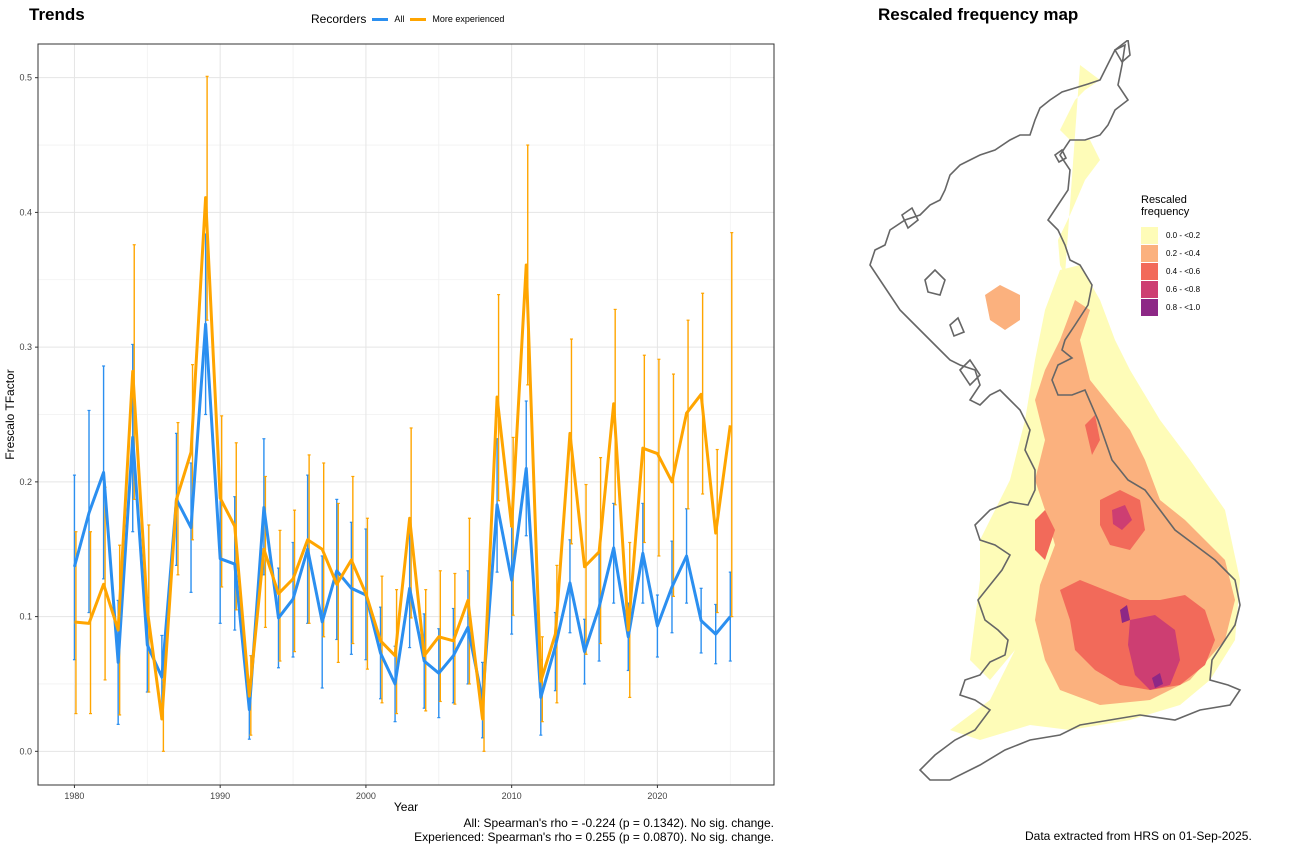 This screenshot has height=850, width=1300. I want to click on map-legend-title-line1: Rescaled, so click(1164, 200).